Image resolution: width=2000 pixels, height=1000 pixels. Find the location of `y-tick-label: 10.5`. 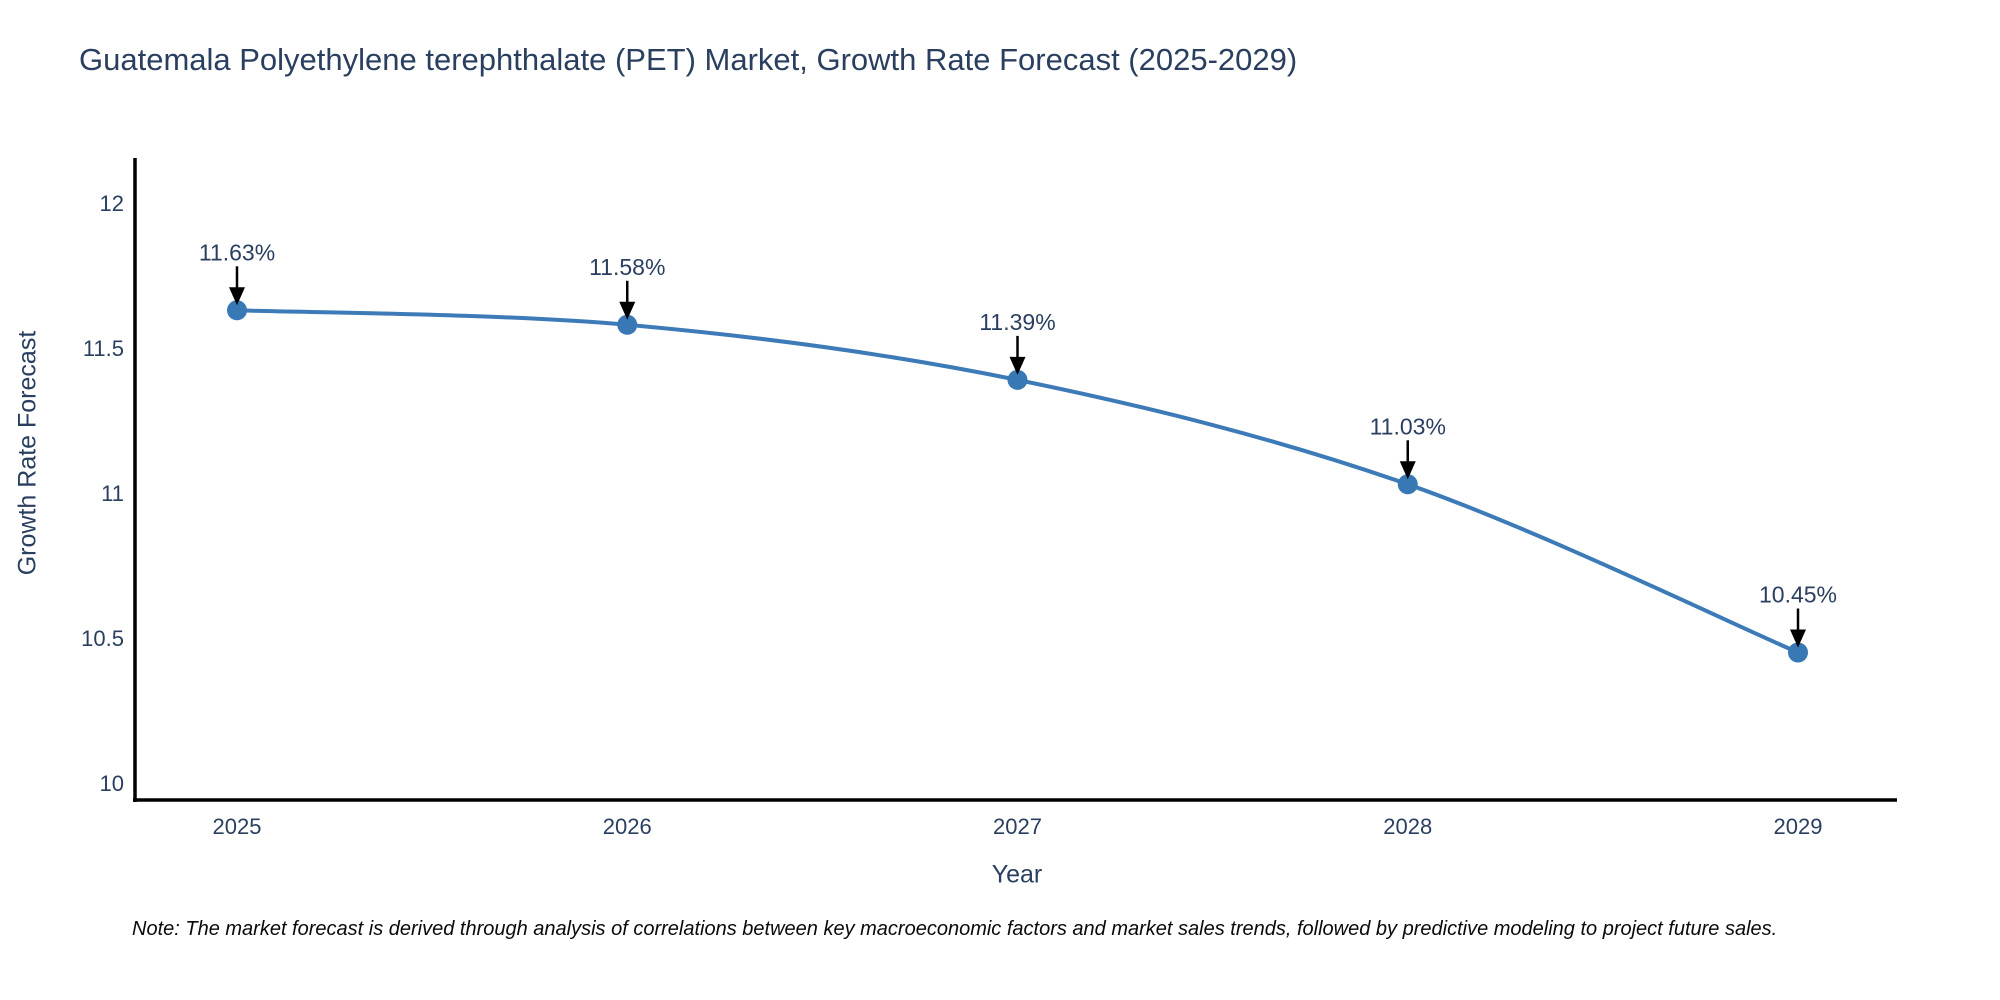

y-tick-label: 10.5 is located at coordinates (102, 638).